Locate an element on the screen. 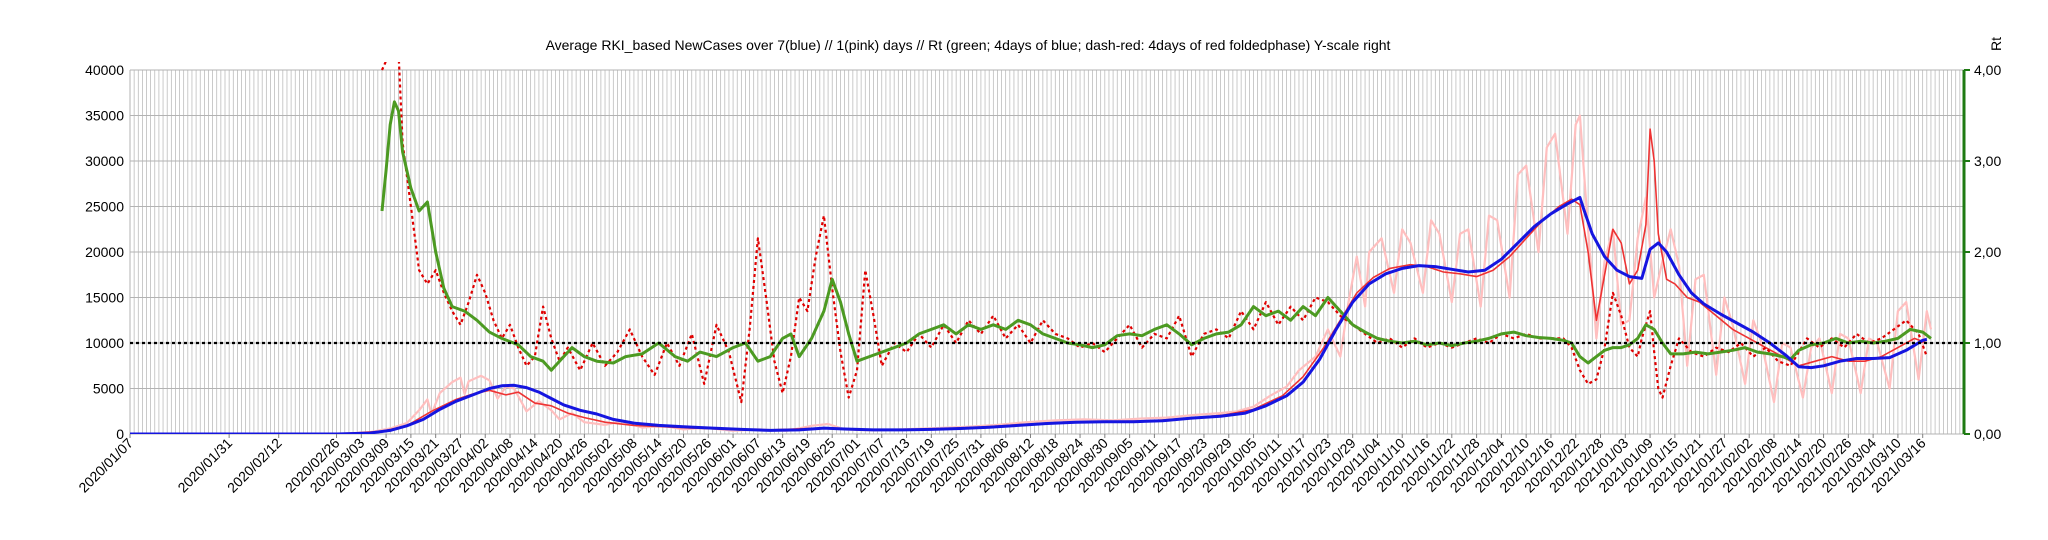  y2-tick-label: 3,00 is located at coordinates (1987, 161).